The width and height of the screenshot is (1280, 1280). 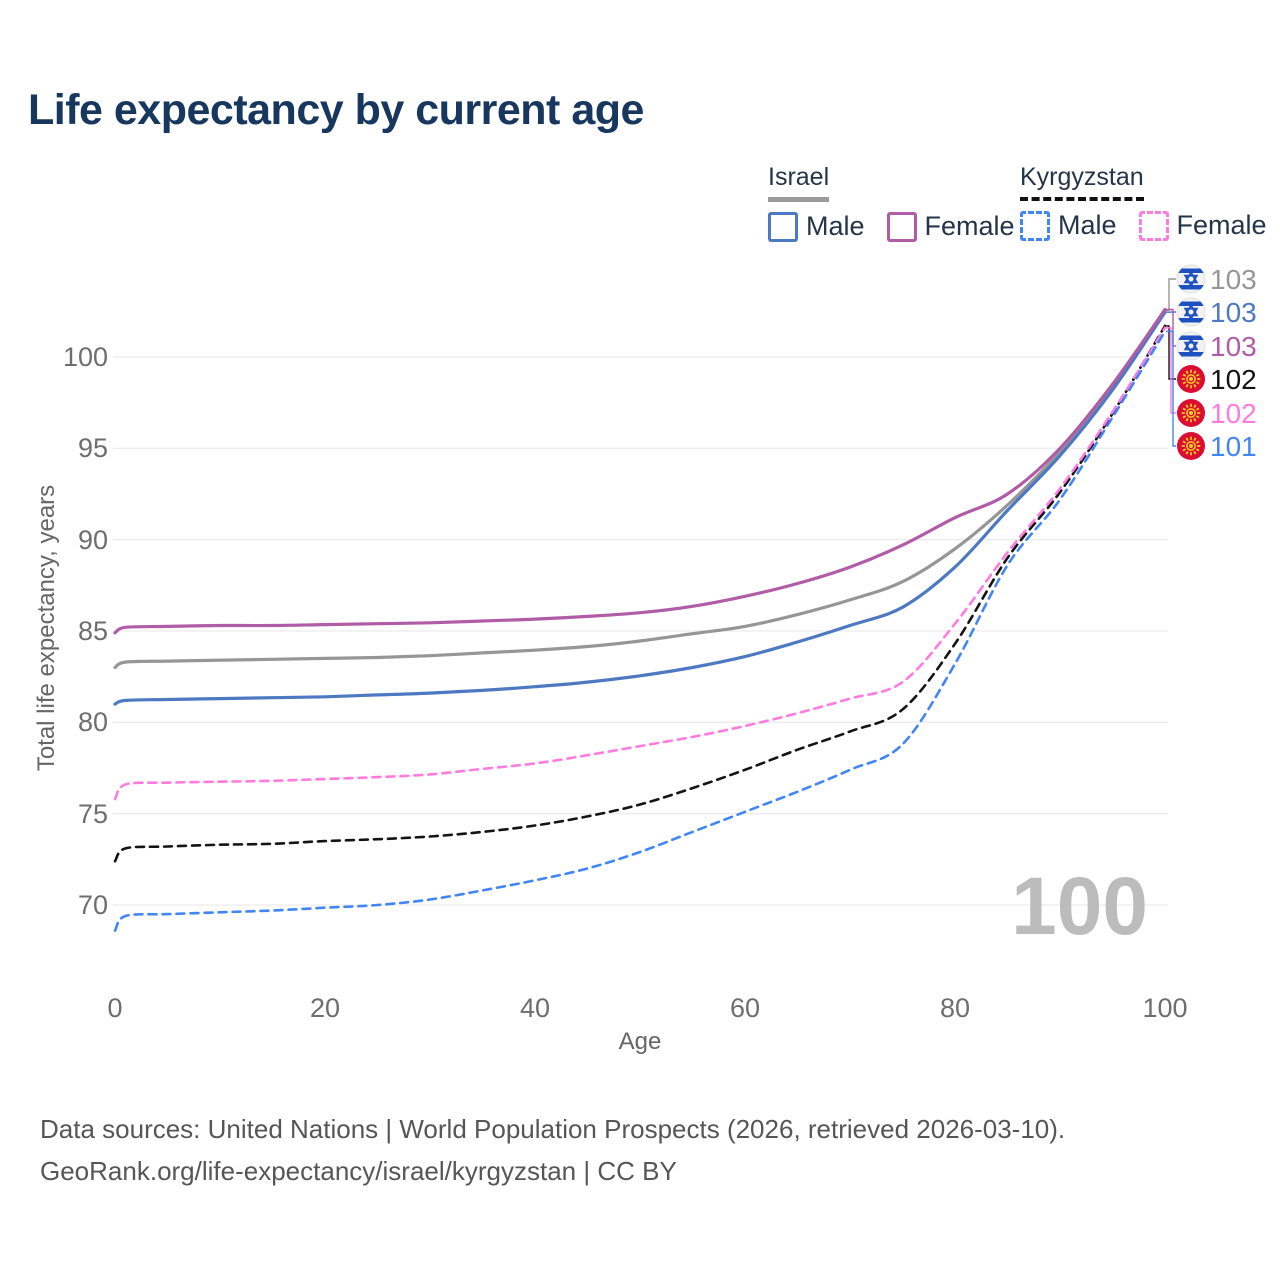 What do you see at coordinates (1035, 225) in the screenshot?
I see `legend-swatch-kyrgyzstan-male` at bounding box center [1035, 225].